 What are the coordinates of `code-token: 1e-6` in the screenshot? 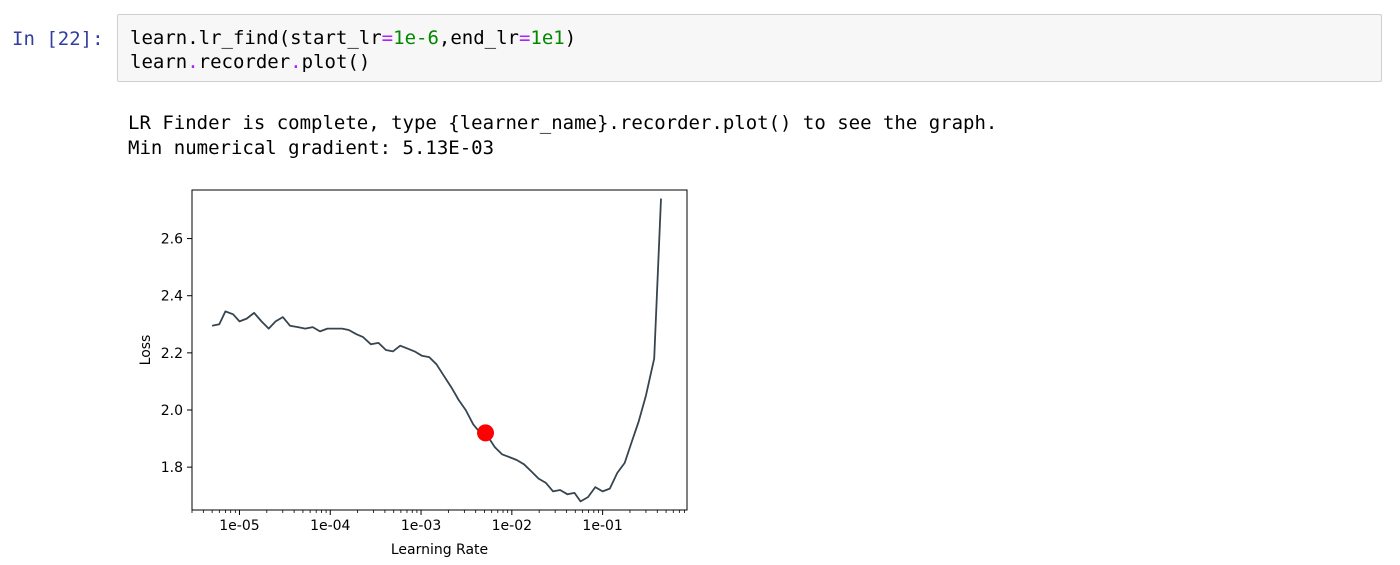 It's located at (416, 38).